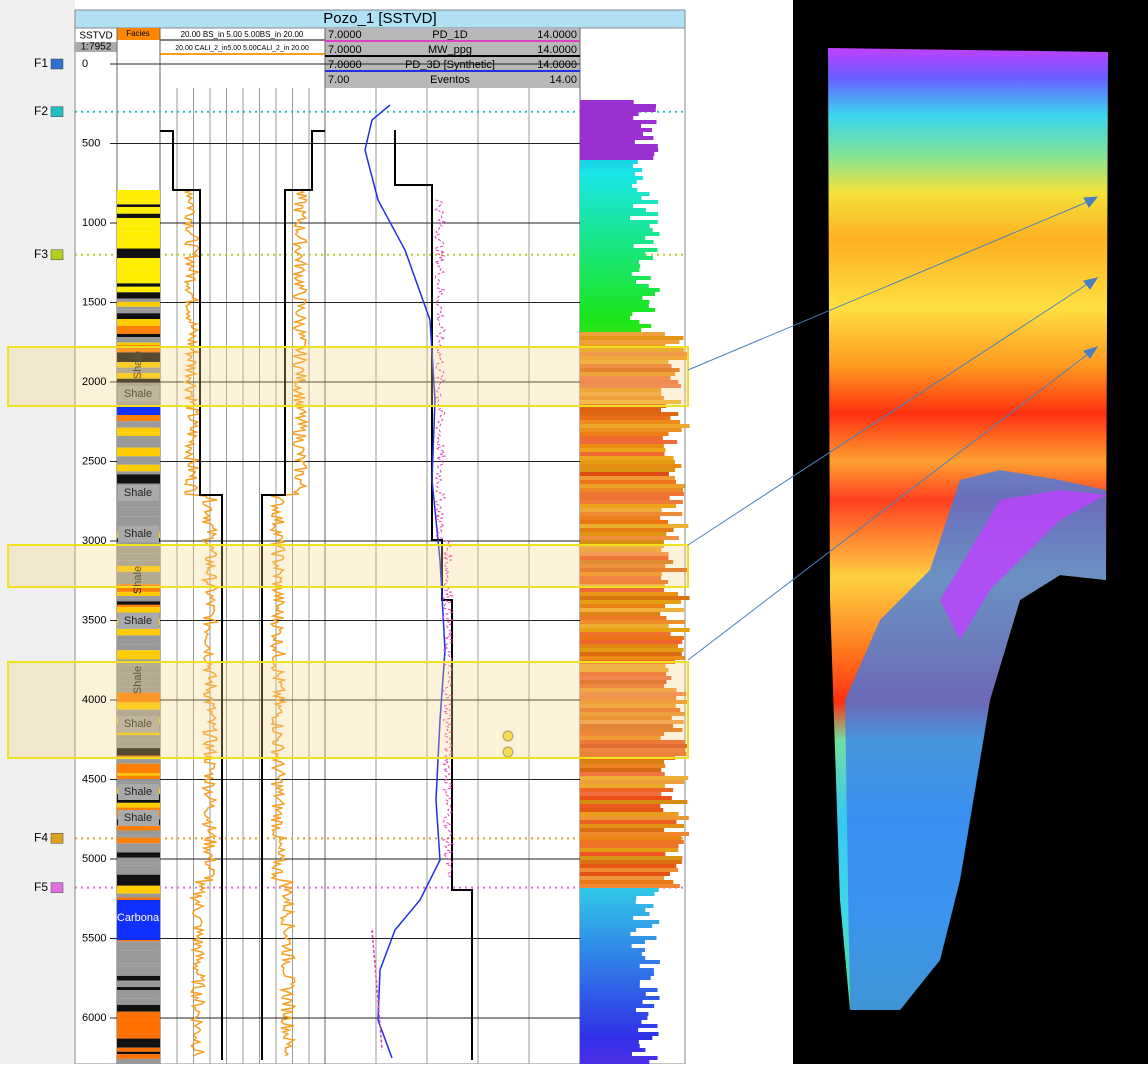 This screenshot has width=1148, height=1069. What do you see at coordinates (138, 534) in the screenshot?
I see `lith-label: Shale` at bounding box center [138, 534].